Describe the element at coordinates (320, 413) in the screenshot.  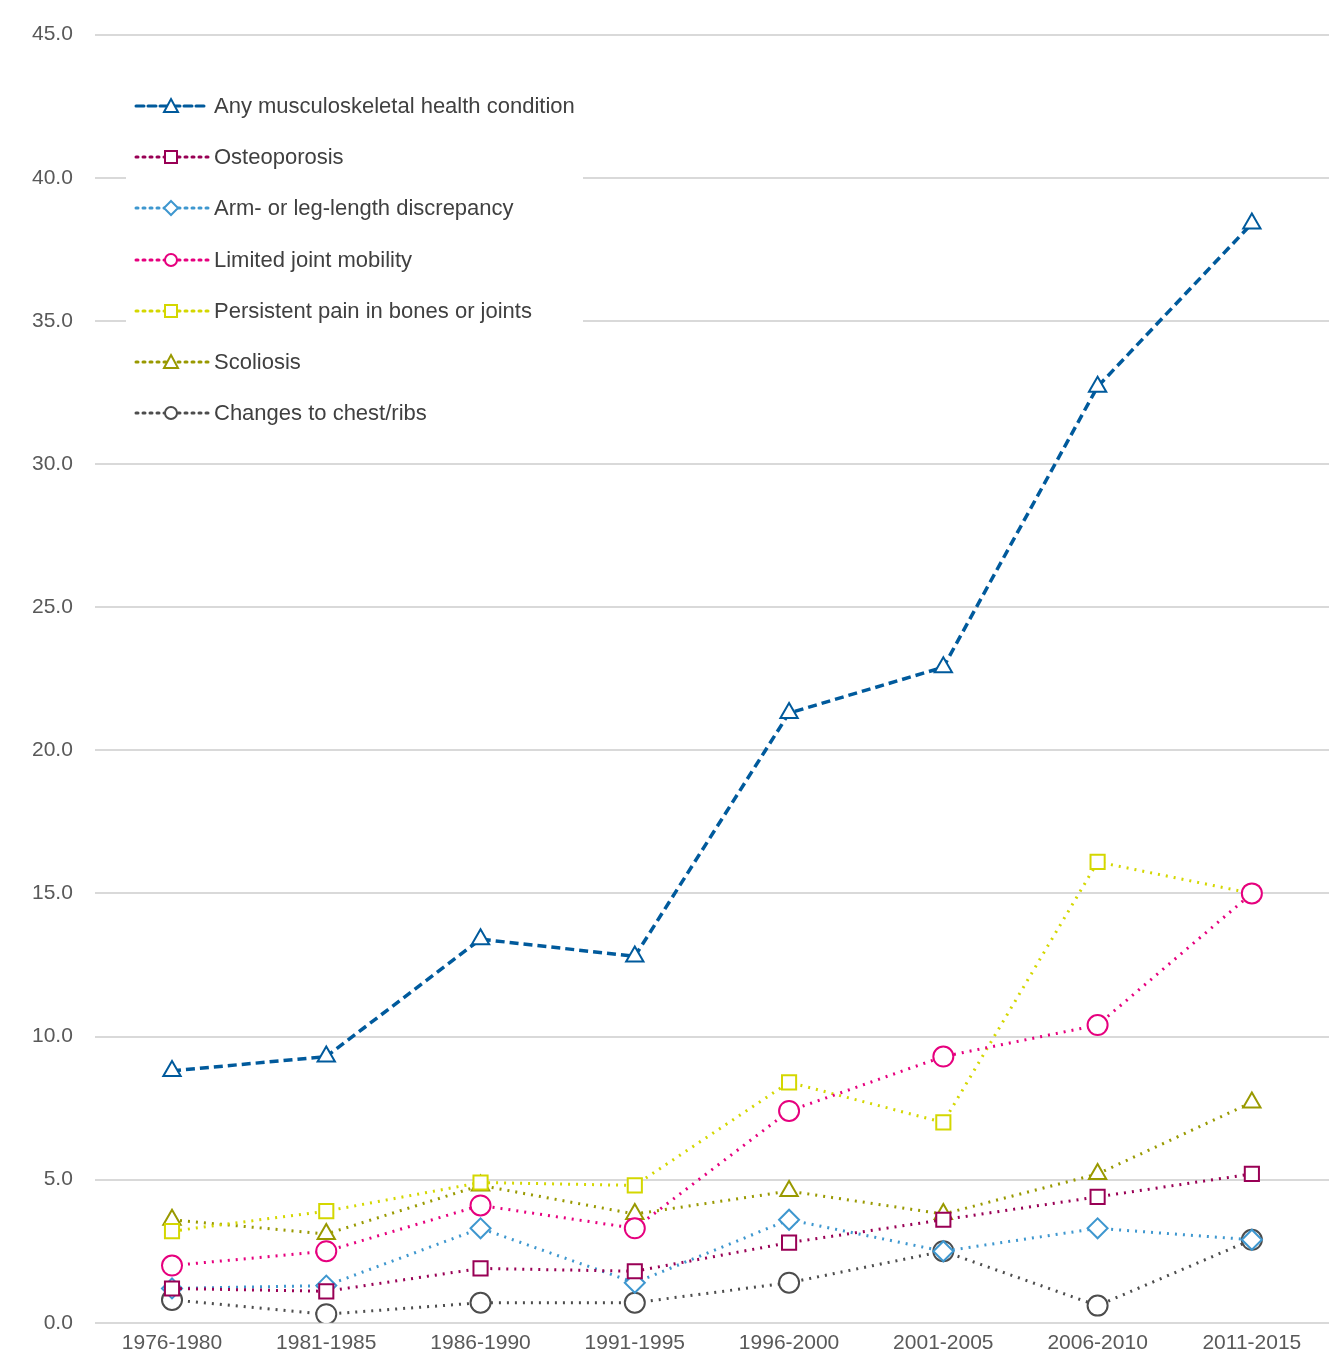
I see `legend-label: Changes to chest/ribs` at that location.